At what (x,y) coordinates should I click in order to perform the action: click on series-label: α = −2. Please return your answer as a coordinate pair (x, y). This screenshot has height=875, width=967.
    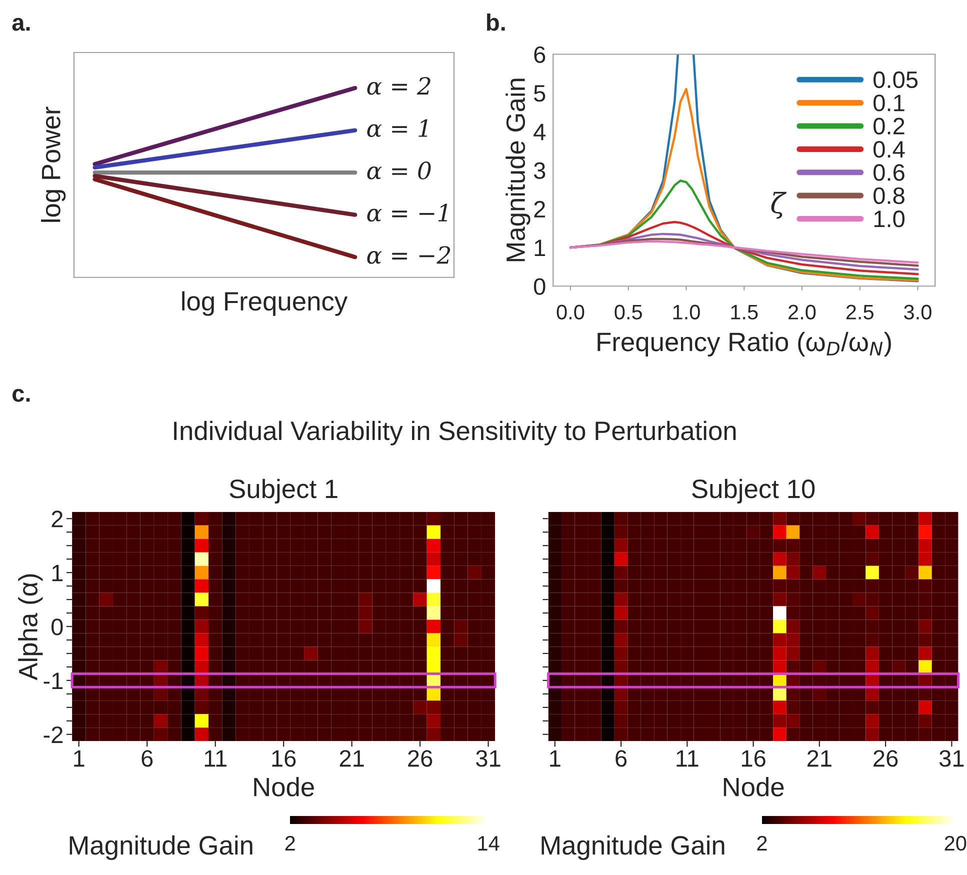
    Looking at the image, I should click on (408, 255).